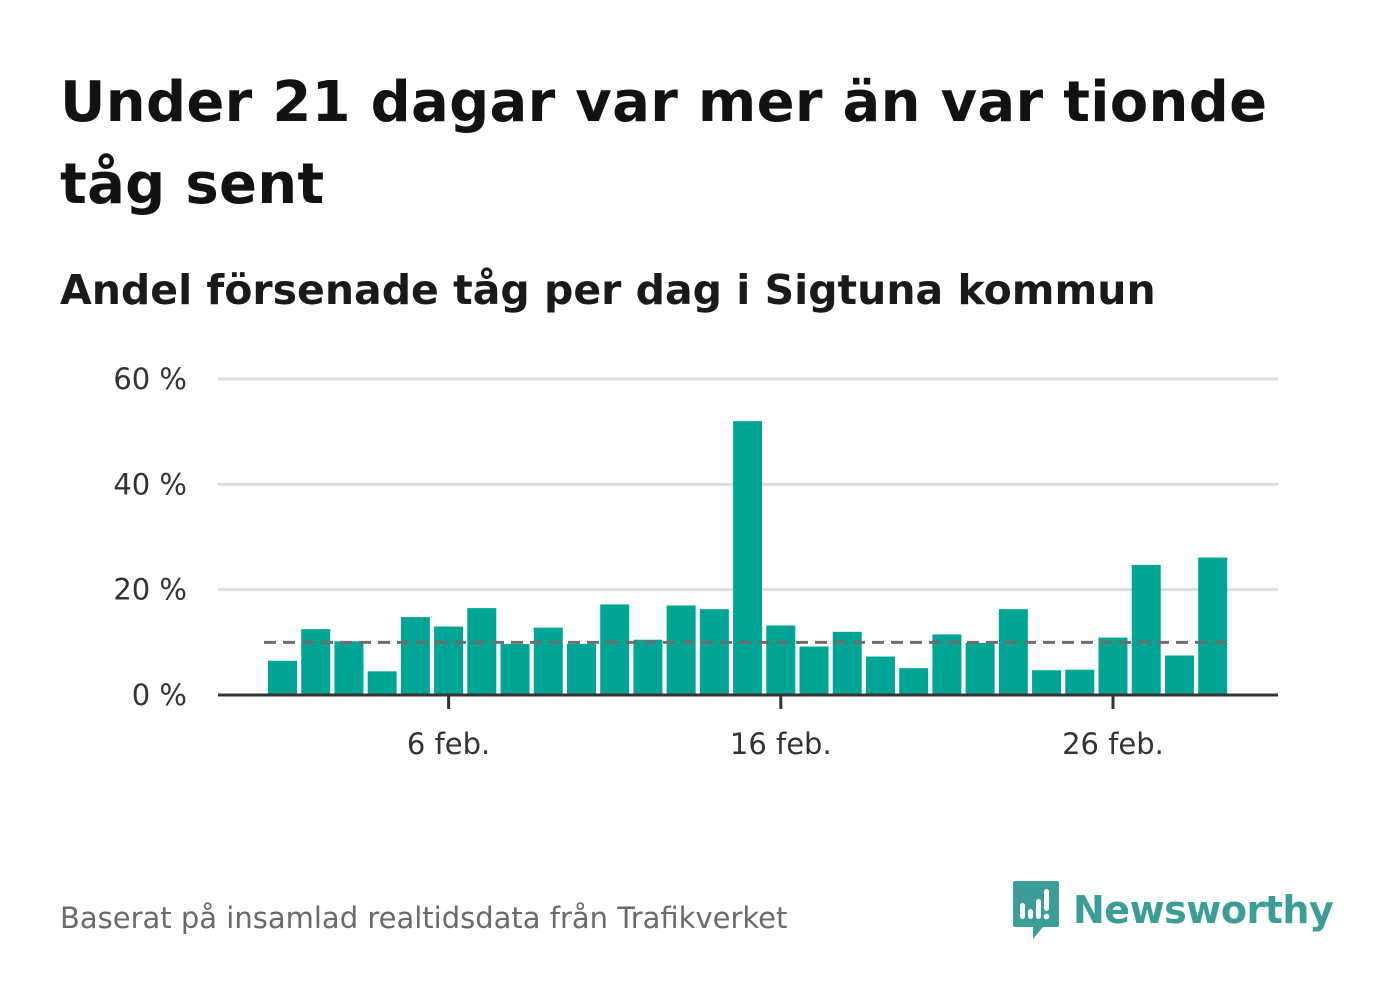  Describe the element at coordinates (581, 669) in the screenshot. I see `bar: 10 feb.: 9.7 %` at that location.